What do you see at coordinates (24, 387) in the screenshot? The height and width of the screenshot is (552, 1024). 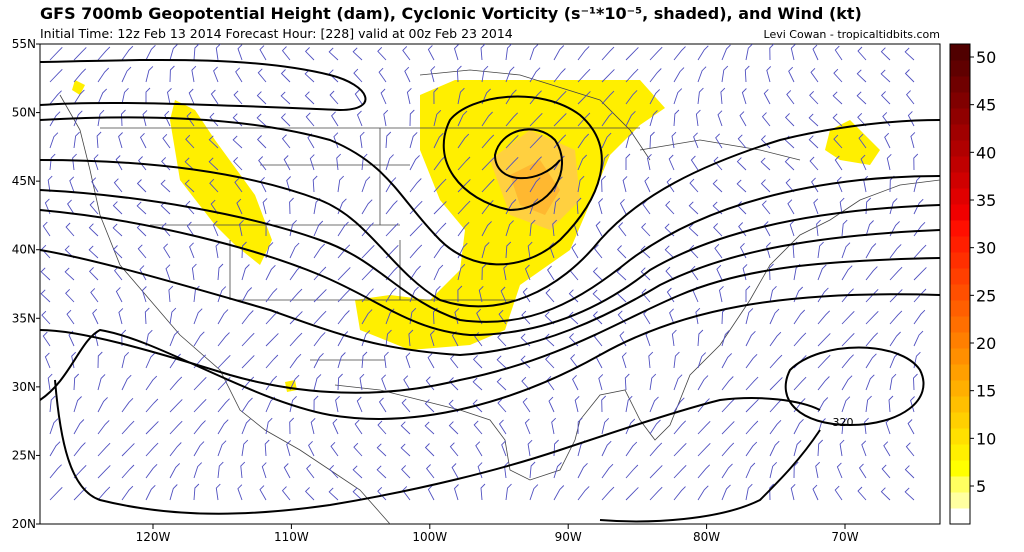 I see `latitude-label: 30N` at bounding box center [24, 387].